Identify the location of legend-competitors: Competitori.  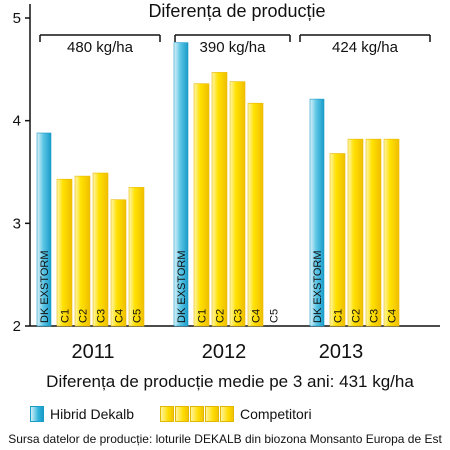
(236, 414).